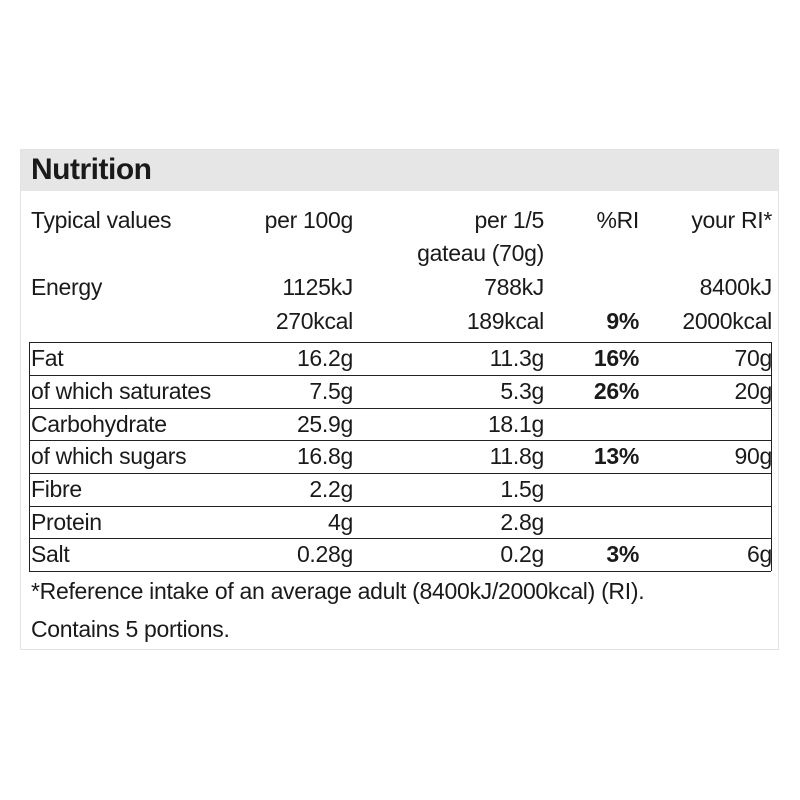  What do you see at coordinates (616, 456) in the screenshot?
I see `sugars-percent-ri: 13%` at bounding box center [616, 456].